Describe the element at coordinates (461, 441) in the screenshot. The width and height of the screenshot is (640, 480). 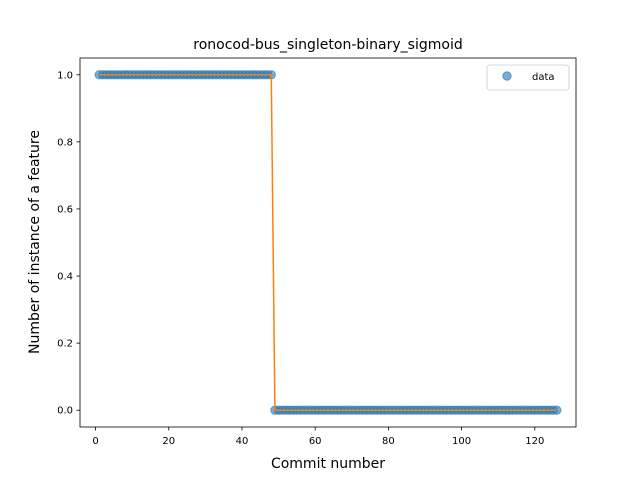
I see `x-tick-label: 100` at that location.